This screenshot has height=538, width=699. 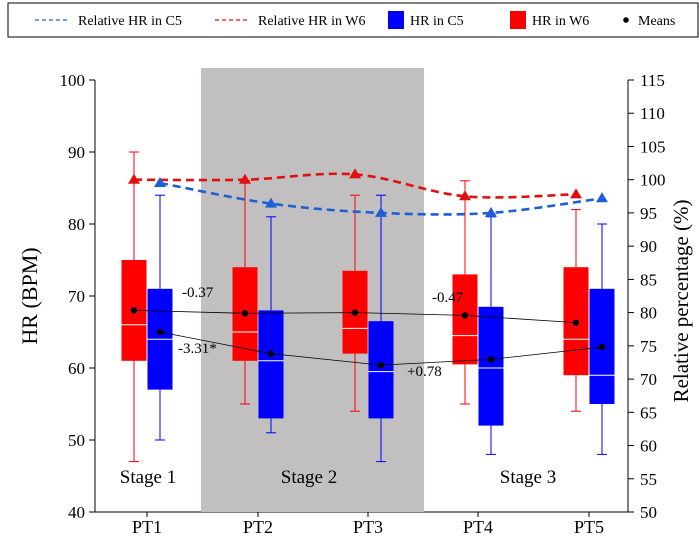 I want to click on stage-label: Stage 2, so click(x=309, y=477).